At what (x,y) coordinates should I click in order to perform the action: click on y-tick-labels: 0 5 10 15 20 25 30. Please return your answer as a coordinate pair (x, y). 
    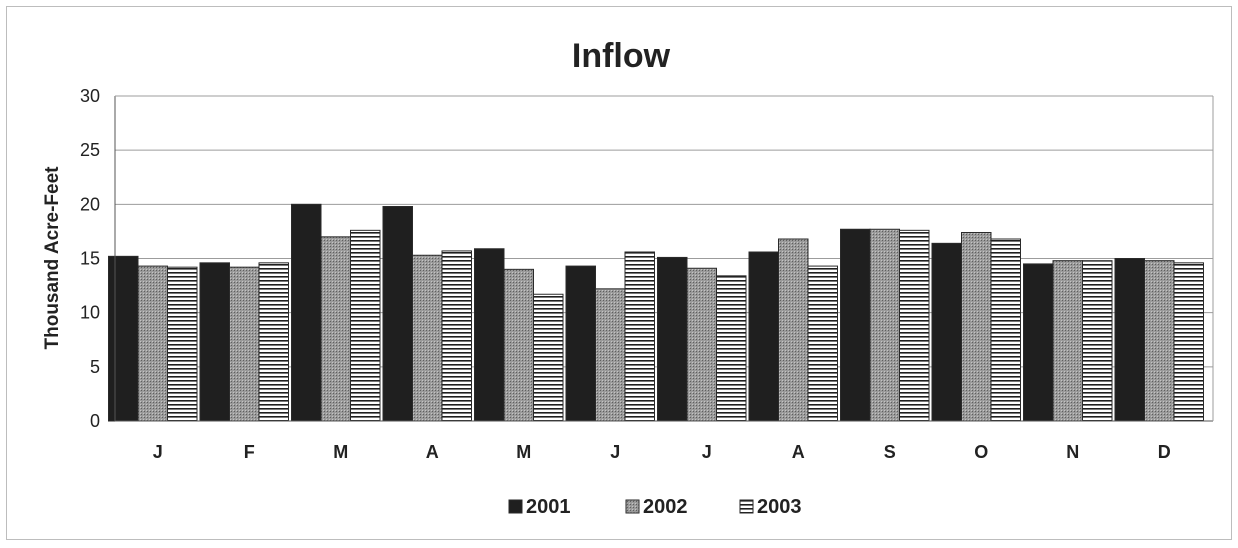
    Looking at the image, I should click on (90, 258).